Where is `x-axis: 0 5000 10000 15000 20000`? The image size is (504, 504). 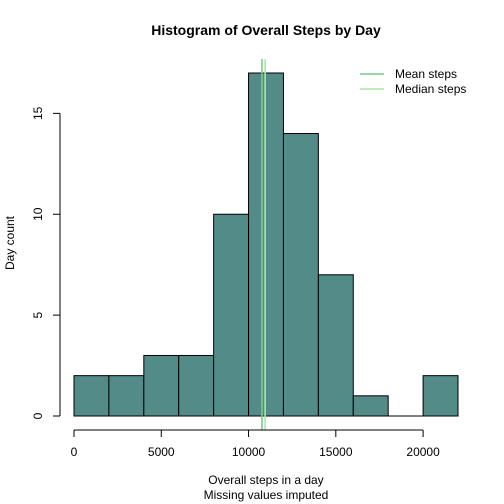 x-axis: 0 5000 10000 15000 20000 is located at coordinates (255, 444).